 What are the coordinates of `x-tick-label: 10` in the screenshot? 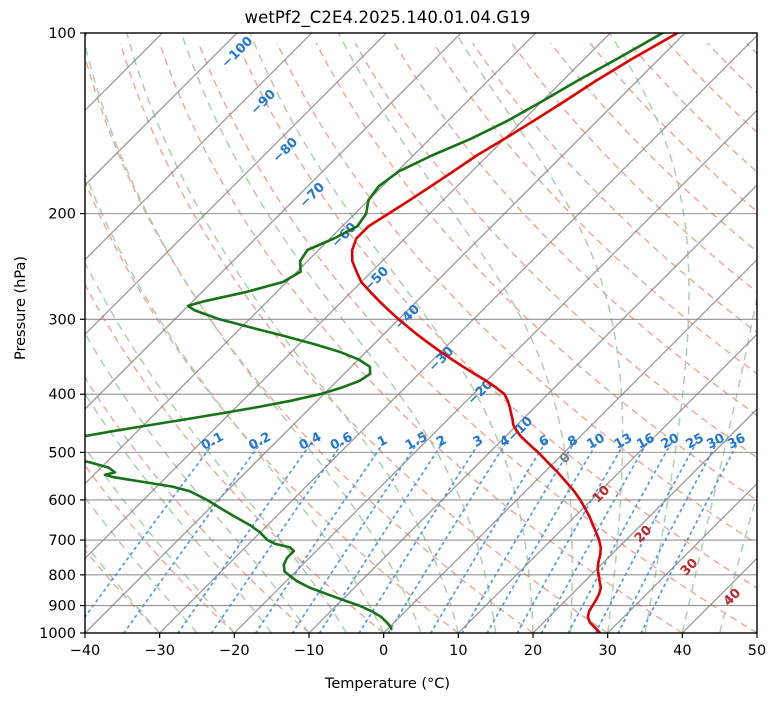 It's located at (458, 651).